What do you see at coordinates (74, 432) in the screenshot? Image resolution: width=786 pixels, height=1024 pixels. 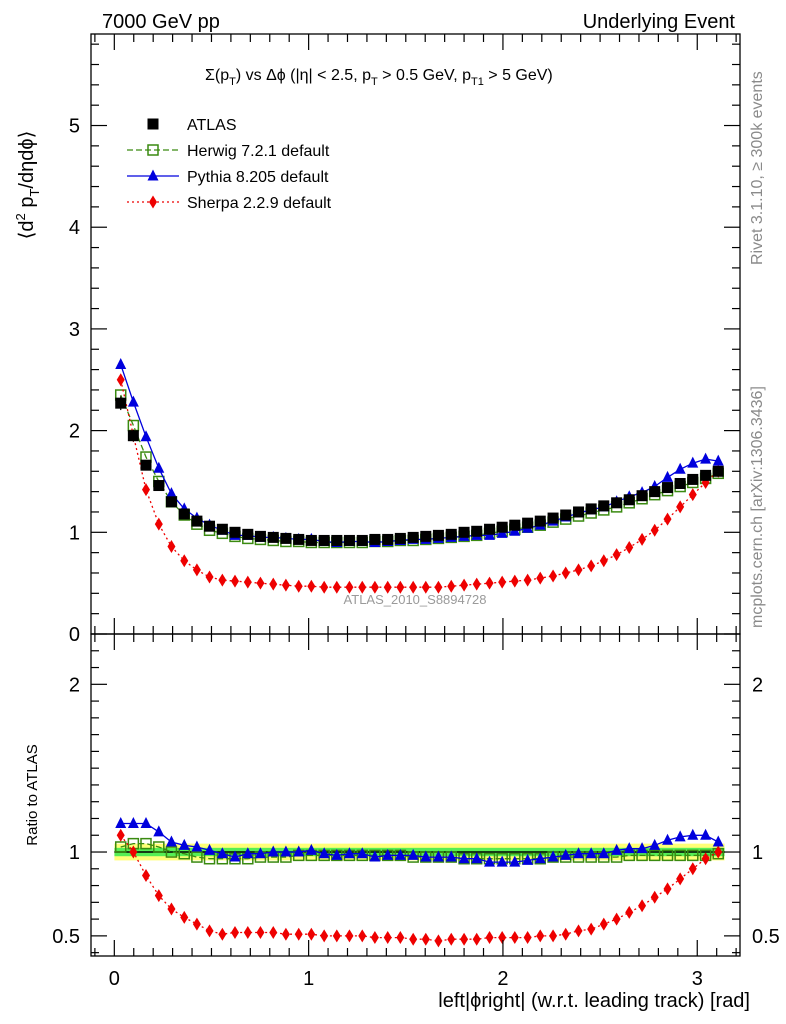 I see `main-y-tick-label: 2` at bounding box center [74, 432].